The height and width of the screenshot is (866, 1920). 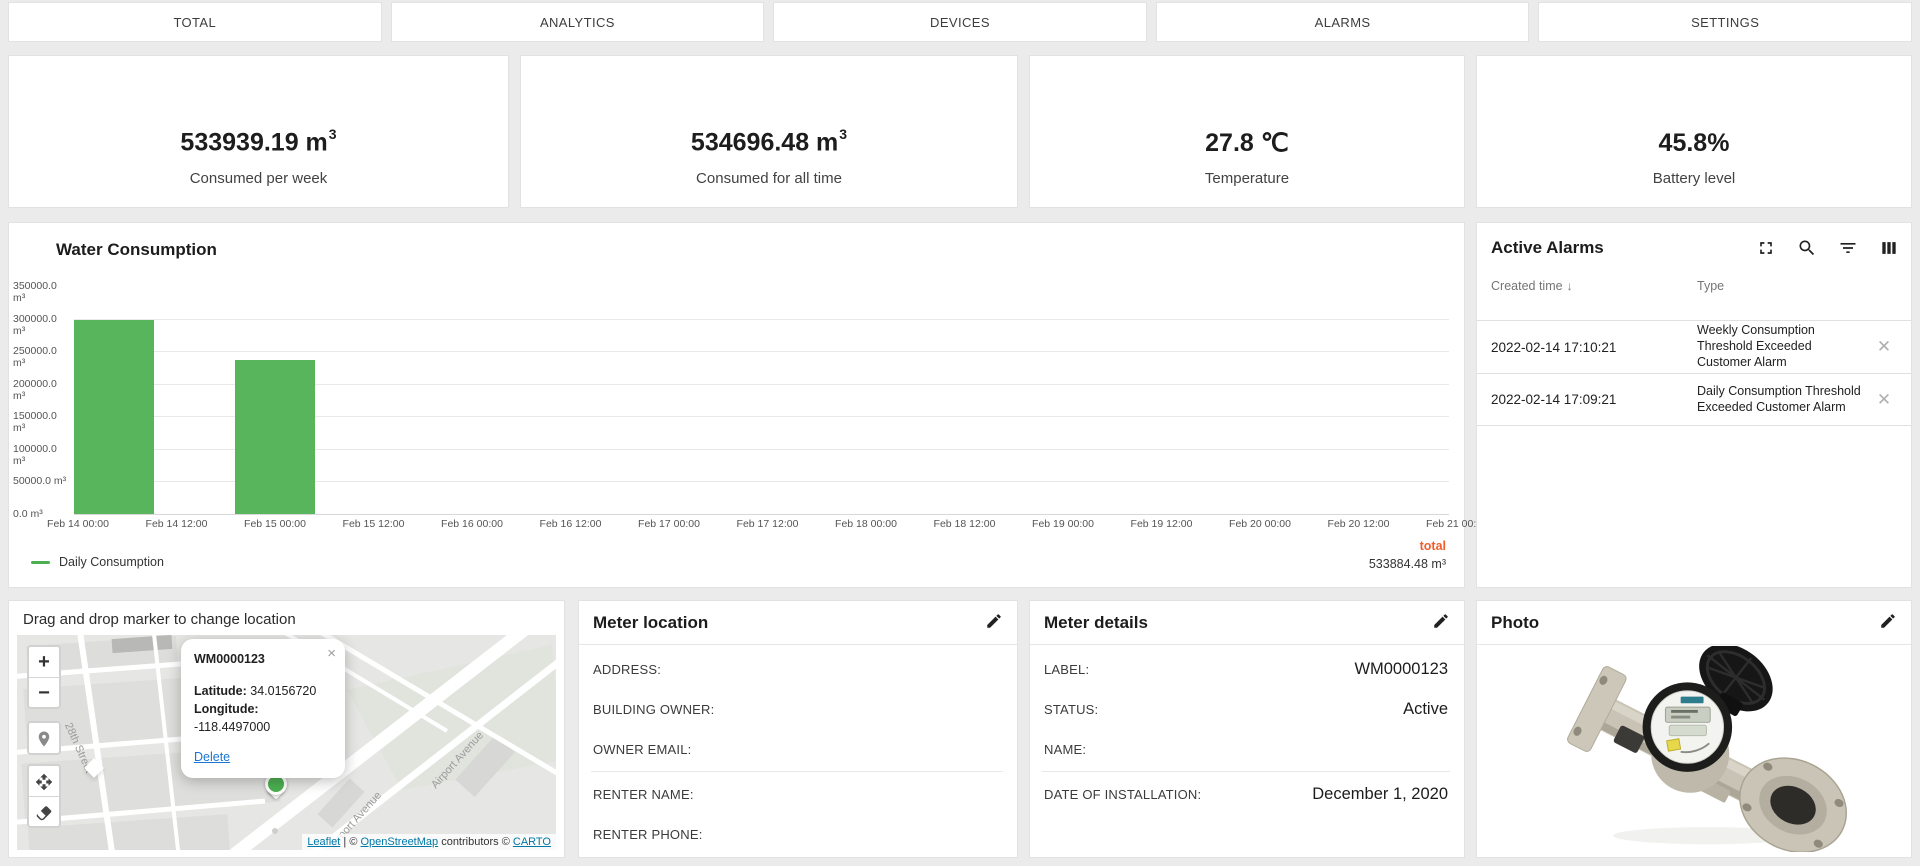 I want to click on move-icon, so click(x=44, y=781).